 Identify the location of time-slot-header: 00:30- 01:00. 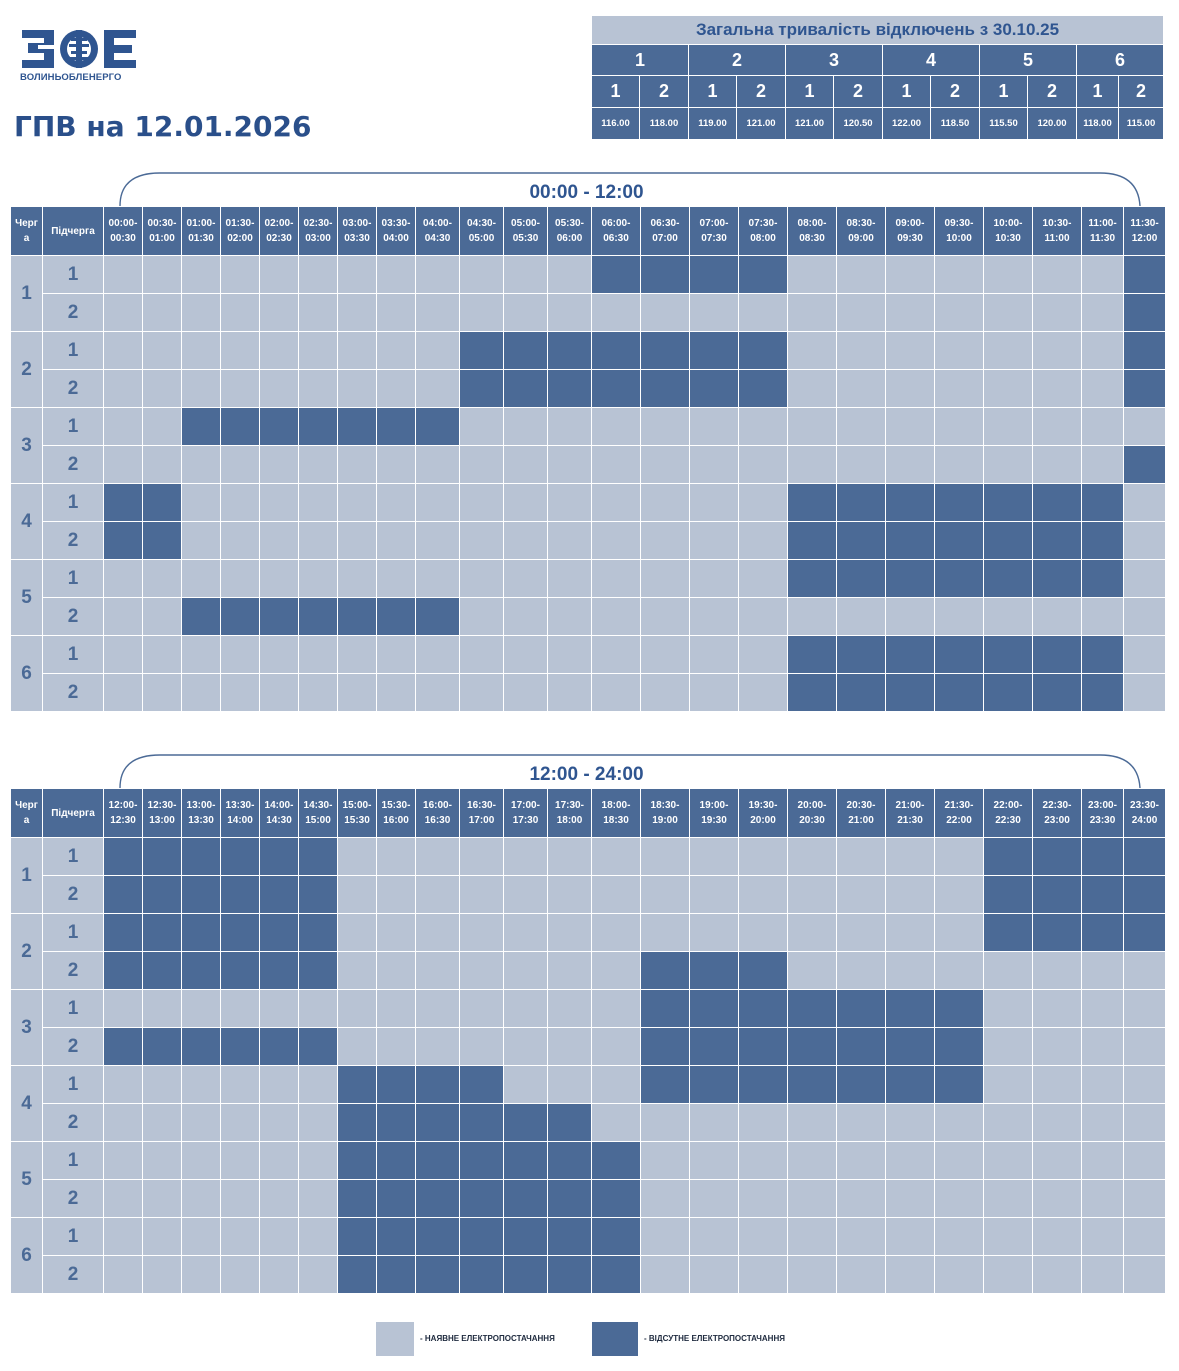
(162, 231).